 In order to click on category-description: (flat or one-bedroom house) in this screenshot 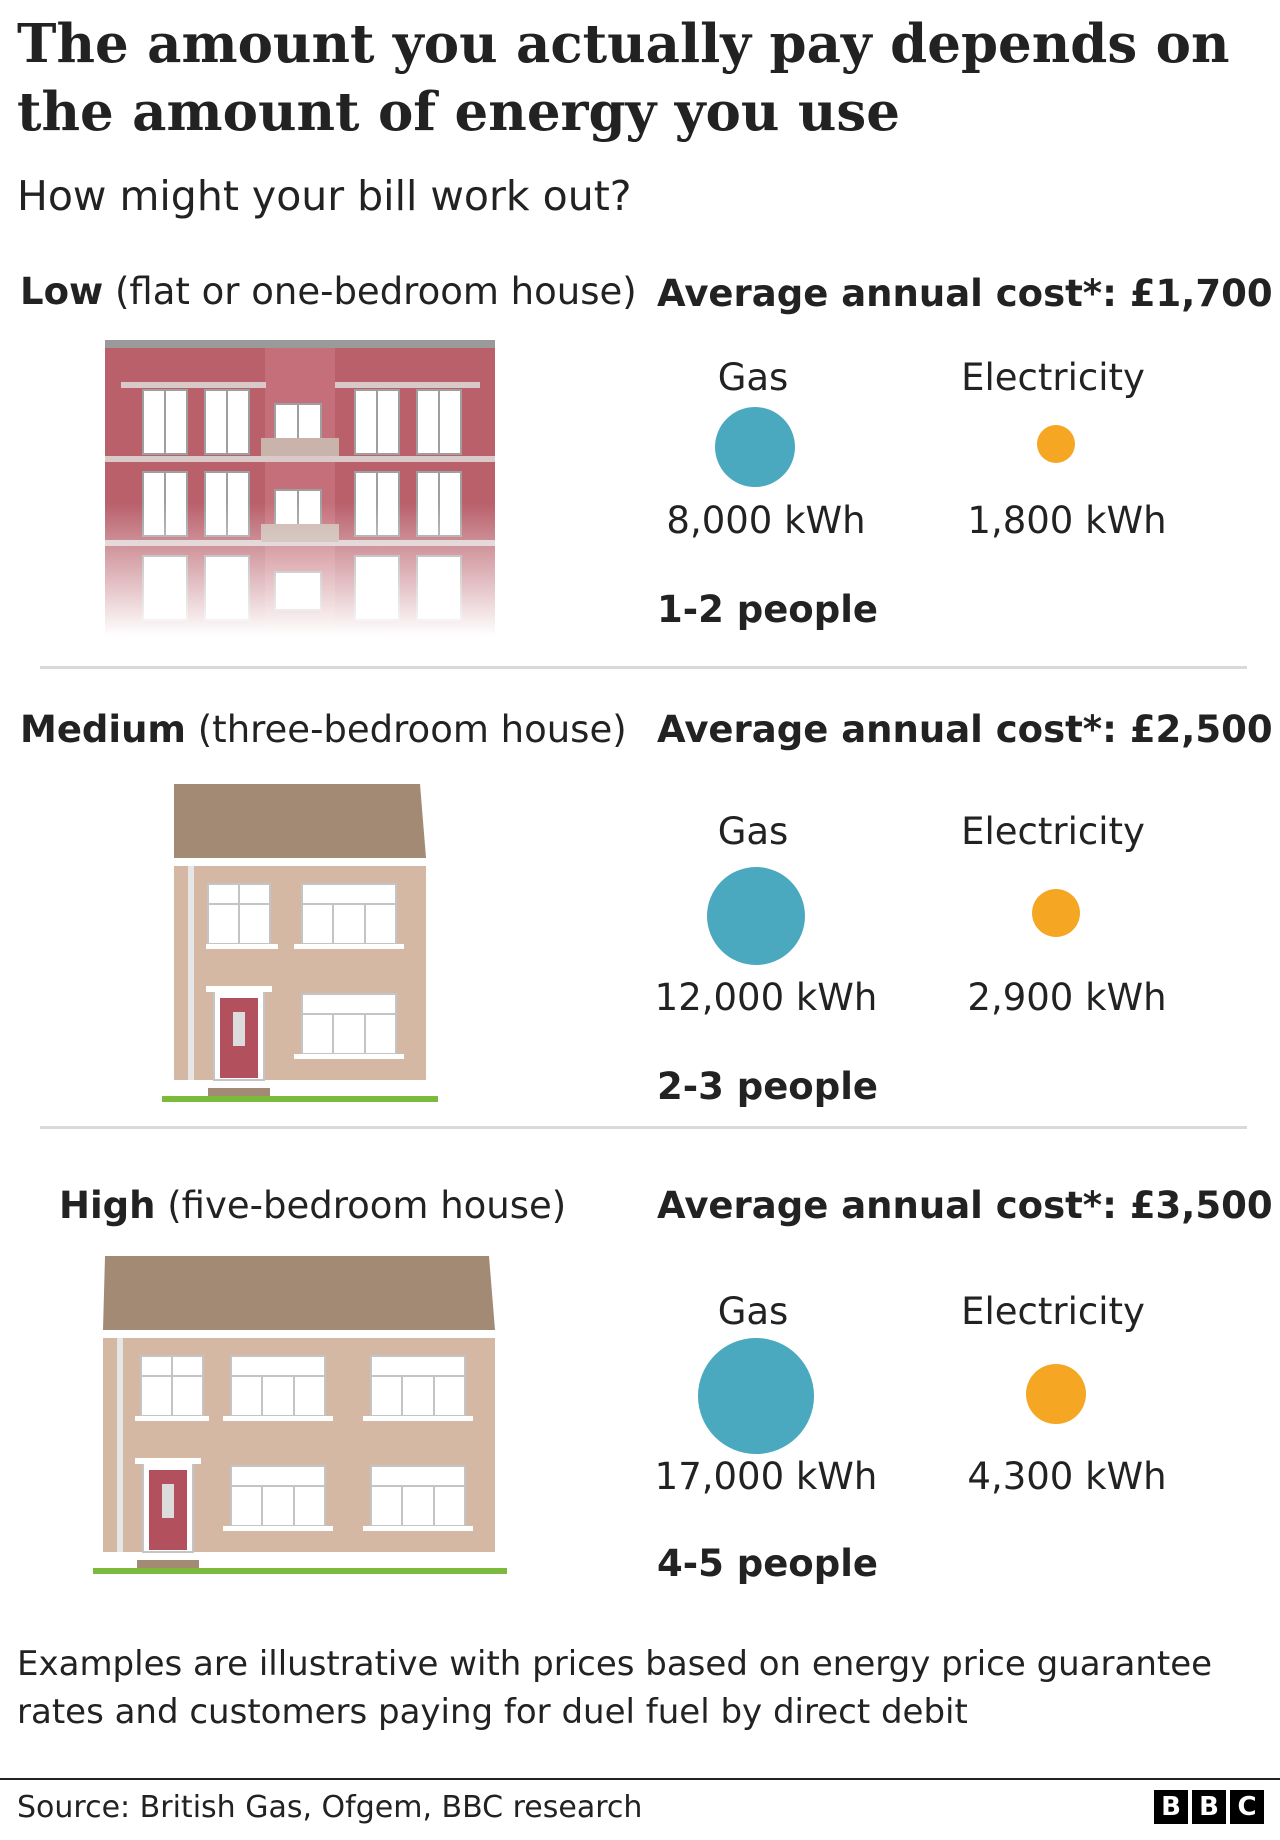, I will do `click(375, 291)`.